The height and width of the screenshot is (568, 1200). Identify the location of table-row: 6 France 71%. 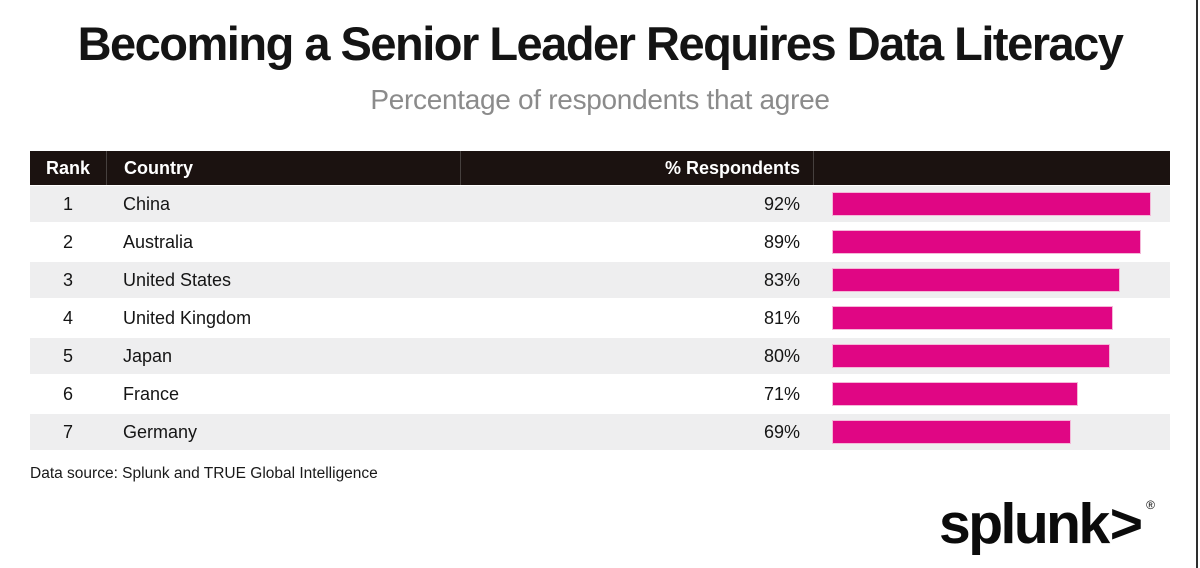
(600, 395).